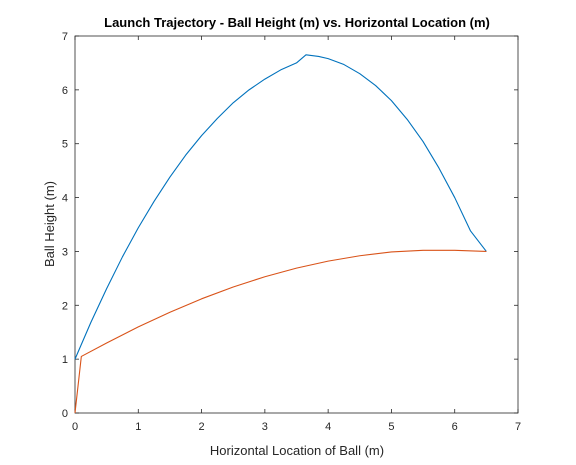  What do you see at coordinates (65, 414) in the screenshot?
I see `y-tick-label: 0` at bounding box center [65, 414].